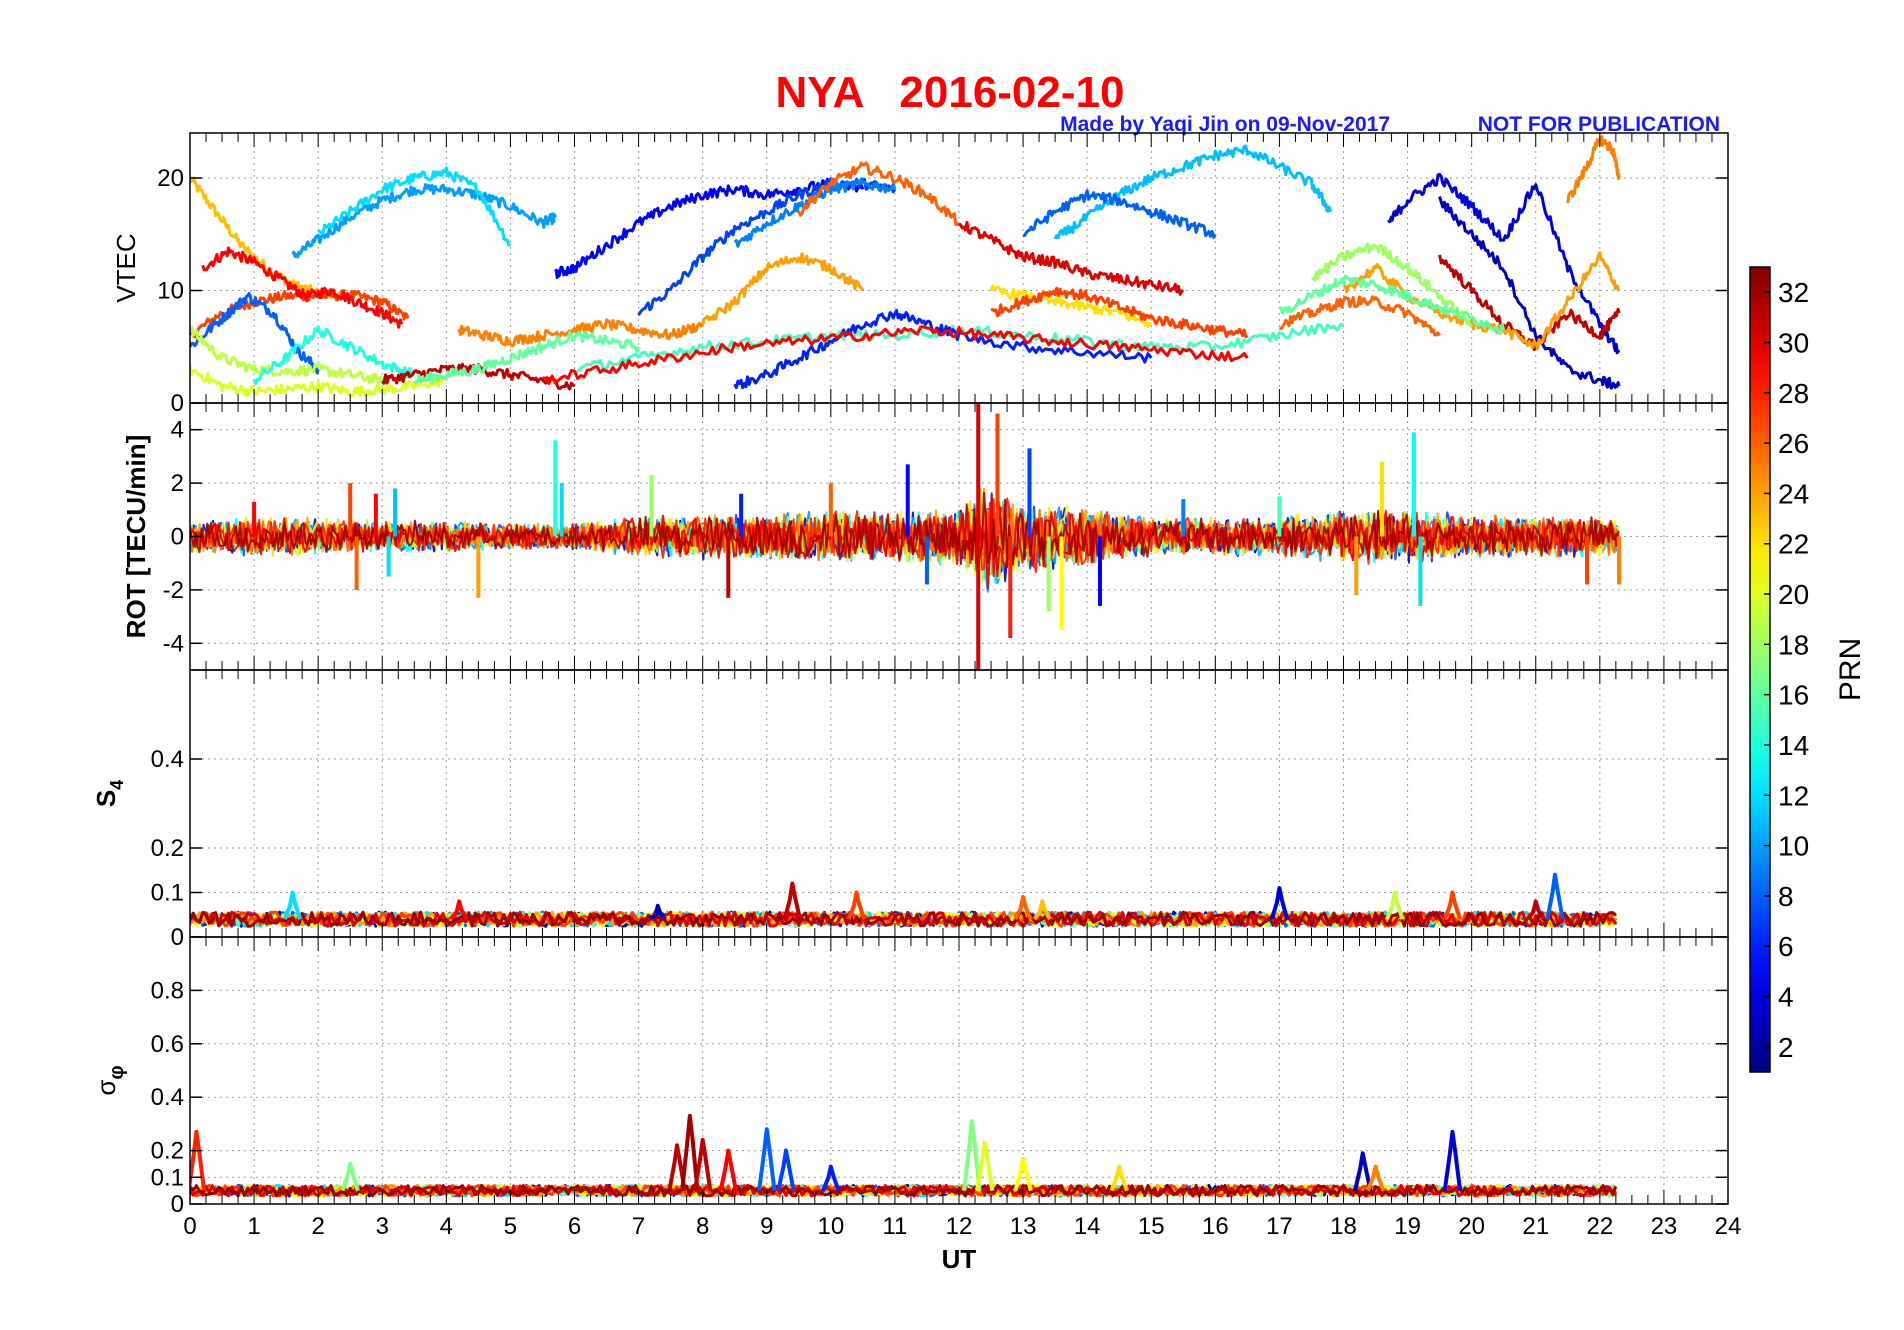  What do you see at coordinates (1151, 1226) in the screenshot?
I see `x-tick-label: 15` at bounding box center [1151, 1226].